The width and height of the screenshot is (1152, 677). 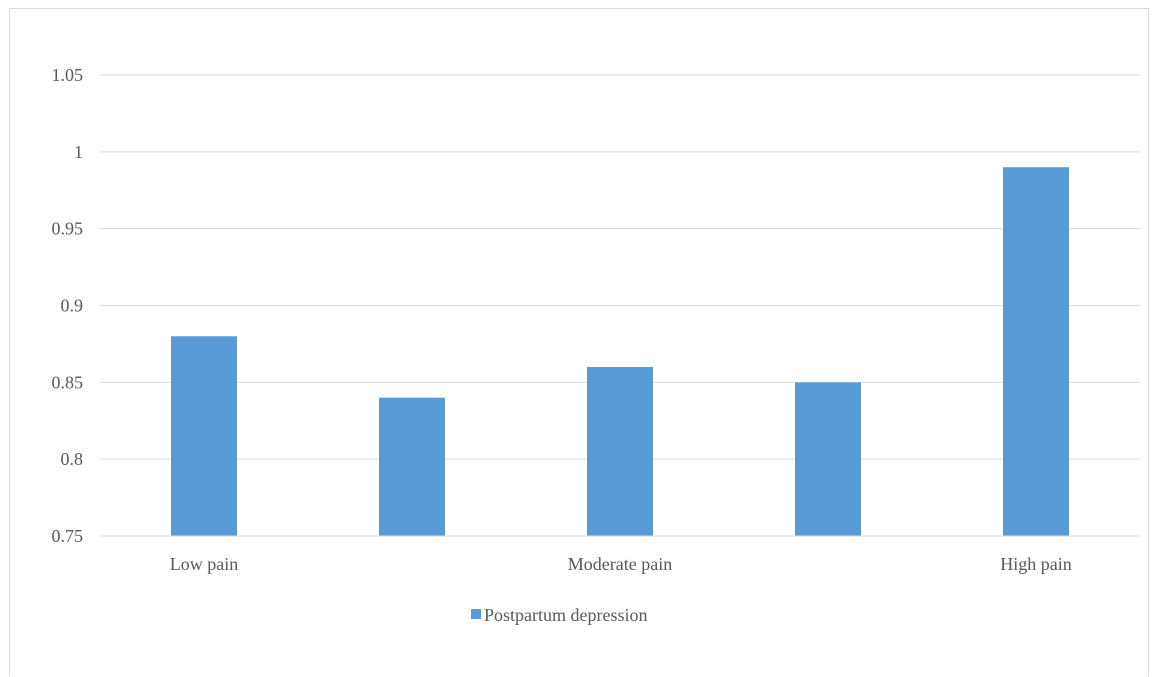 I want to click on legend: Postpartum depression, so click(x=559, y=615).